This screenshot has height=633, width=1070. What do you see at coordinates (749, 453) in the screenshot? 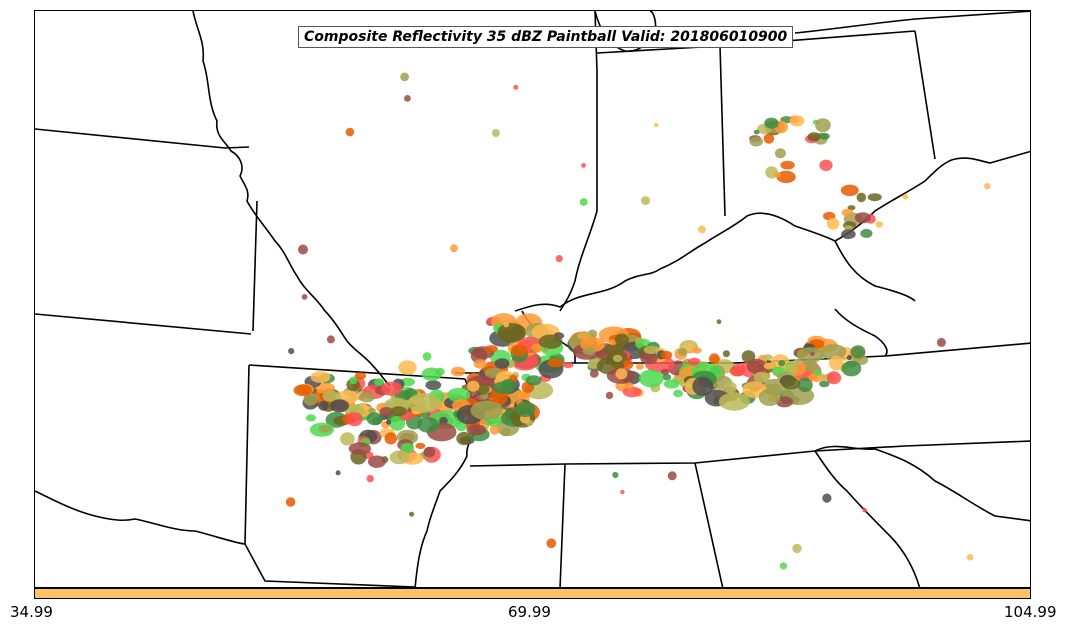
I see `tn-south-border` at bounding box center [749, 453].